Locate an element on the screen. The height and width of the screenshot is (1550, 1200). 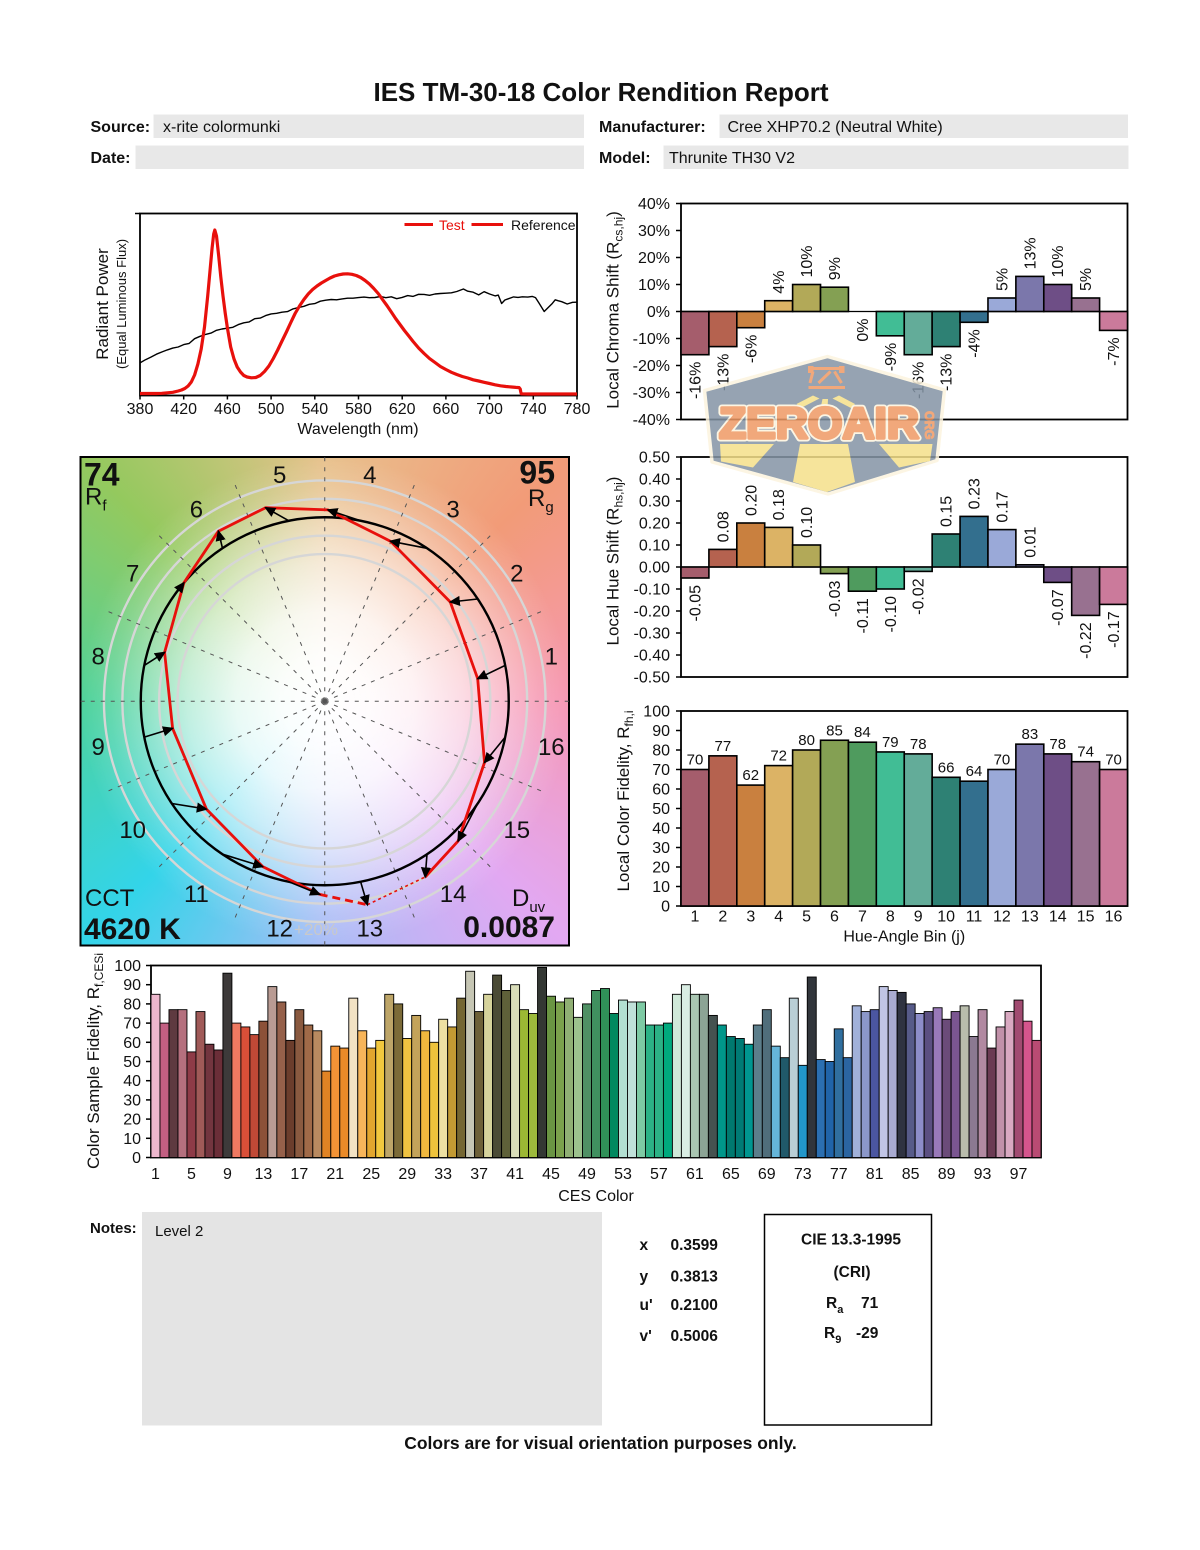
svg-text: 93 is located at coordinates (983, 1174).